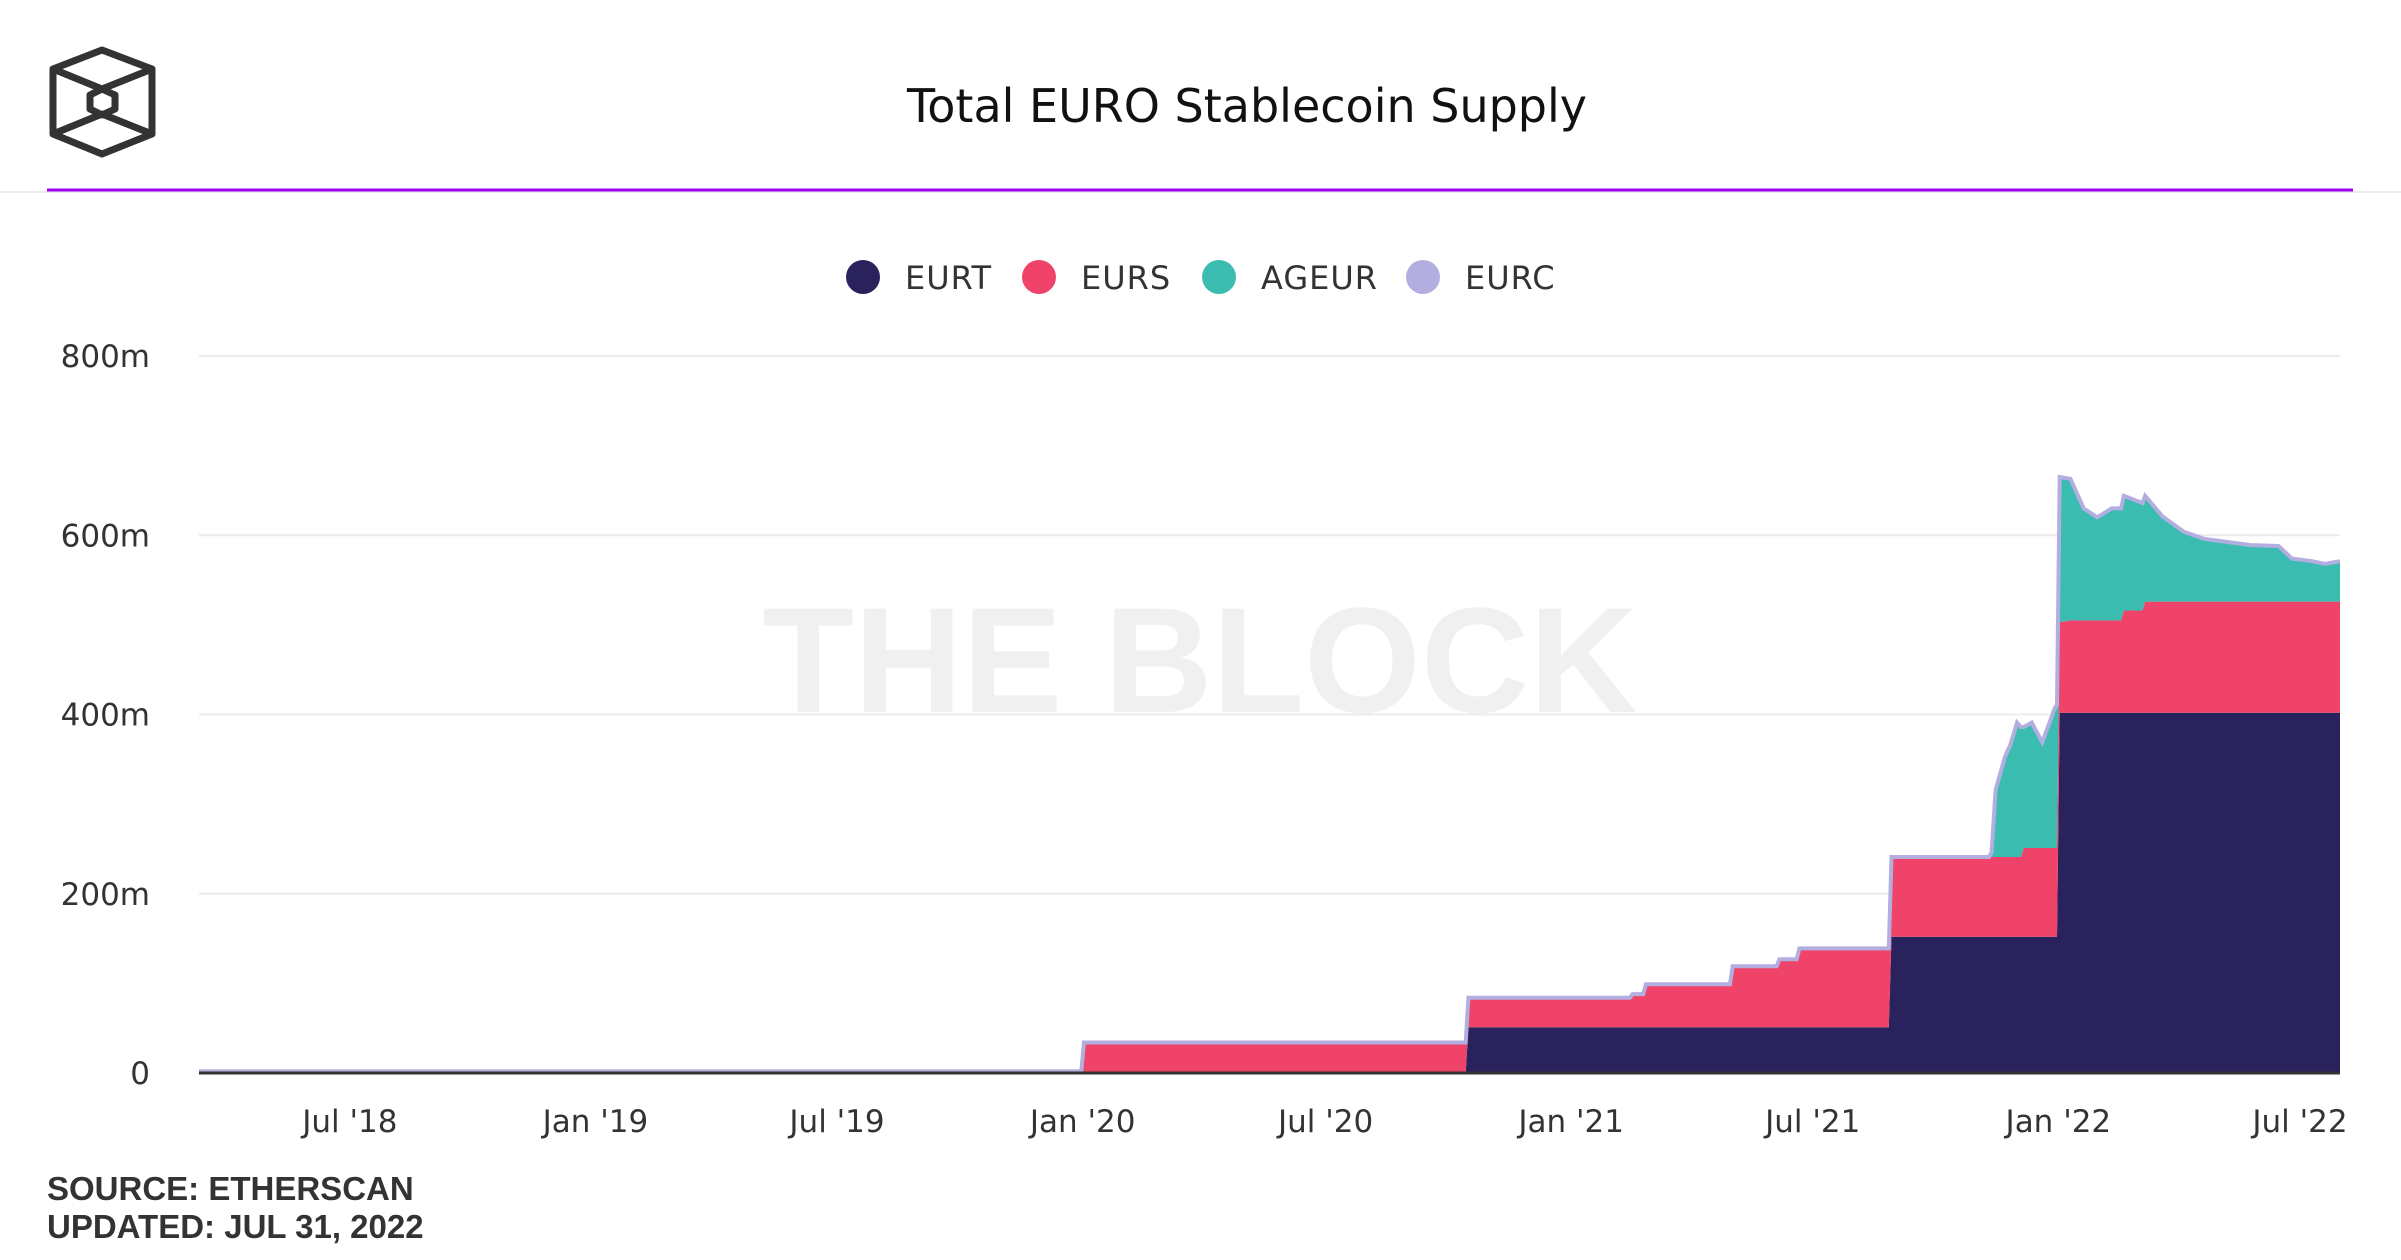 The image size is (2401, 1260). Describe the element at coordinates (1219, 277) in the screenshot. I see `legend-marker-ageur` at that location.